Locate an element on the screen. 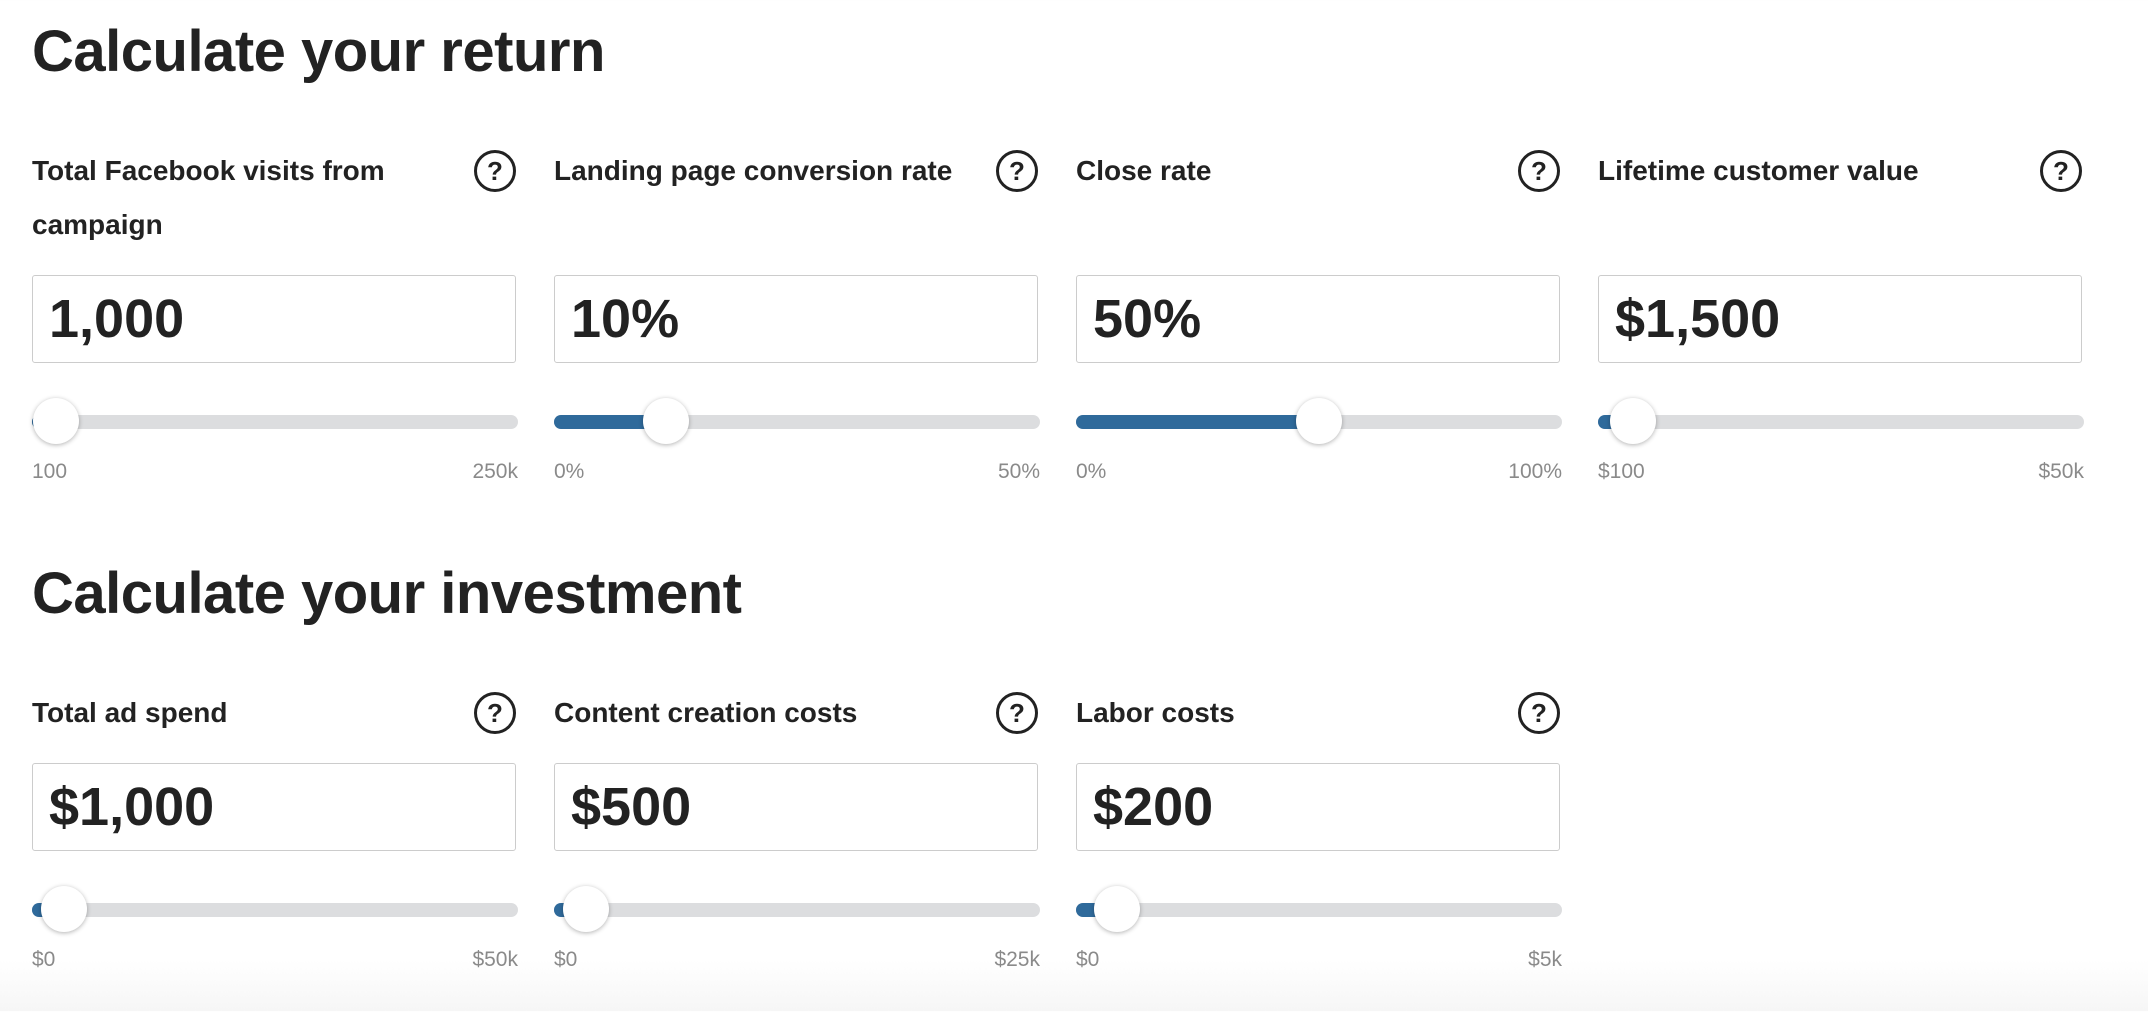  field-label: Labor costs is located at coordinates (1155, 712).